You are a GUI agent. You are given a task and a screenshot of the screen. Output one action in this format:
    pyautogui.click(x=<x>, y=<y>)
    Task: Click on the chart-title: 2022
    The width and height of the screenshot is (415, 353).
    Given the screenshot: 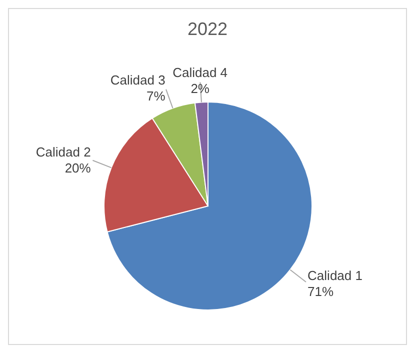 What is the action you would take?
    pyautogui.click(x=207, y=30)
    